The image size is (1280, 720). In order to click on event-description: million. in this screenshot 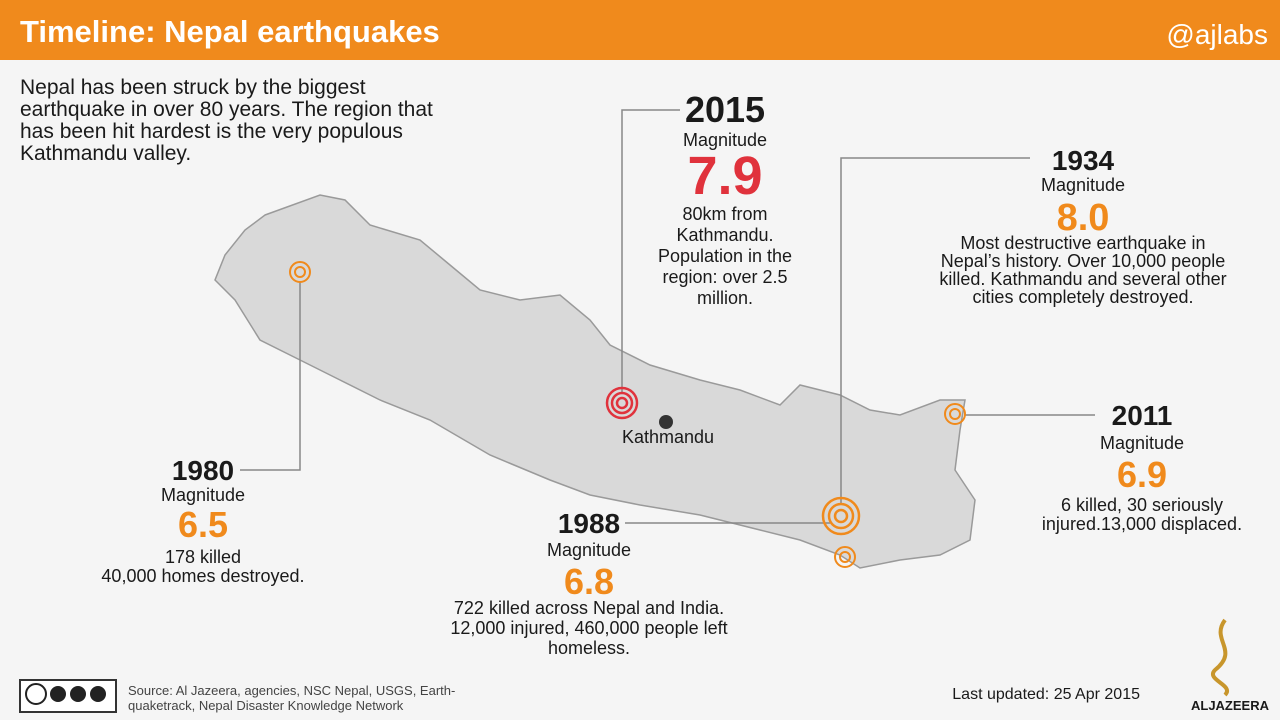, I will do `click(725, 298)`.